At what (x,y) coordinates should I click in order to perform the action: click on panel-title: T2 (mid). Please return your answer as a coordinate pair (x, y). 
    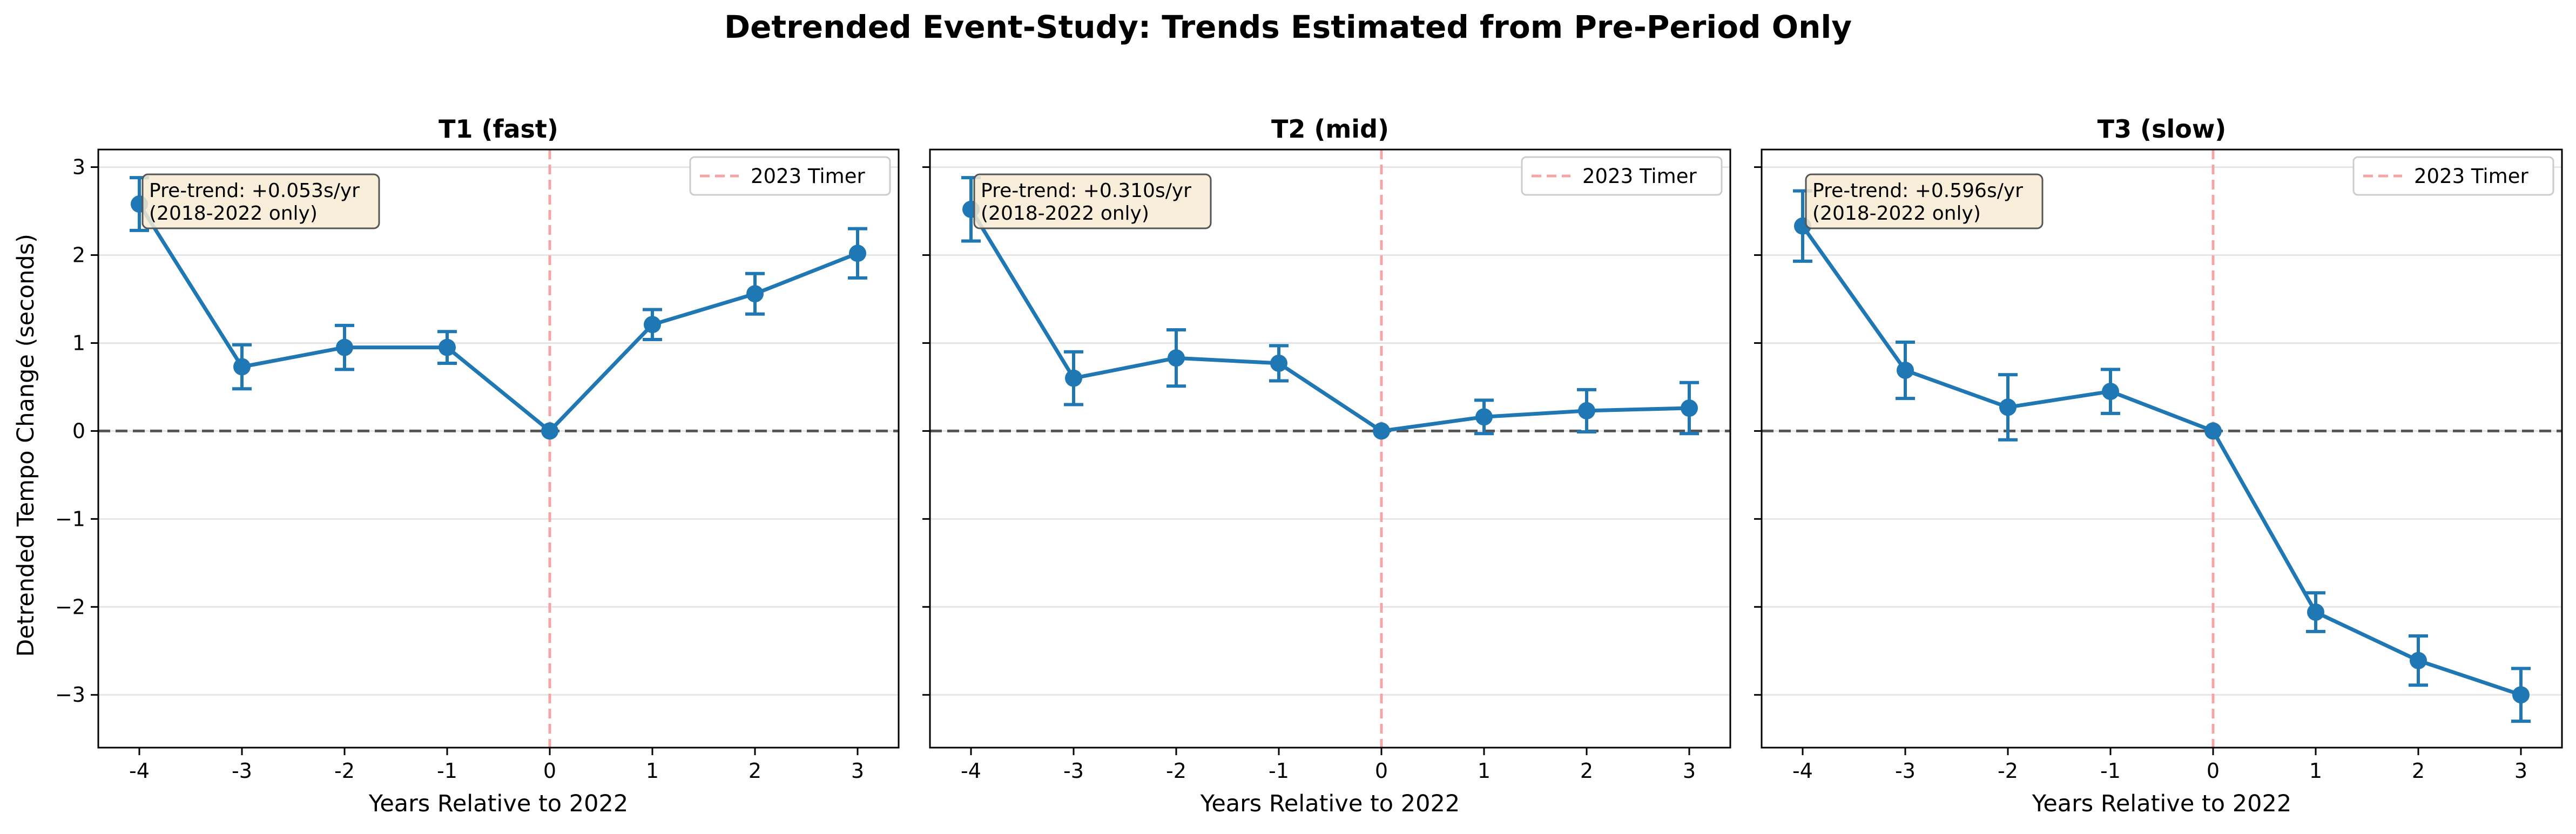
    Looking at the image, I should click on (1330, 129).